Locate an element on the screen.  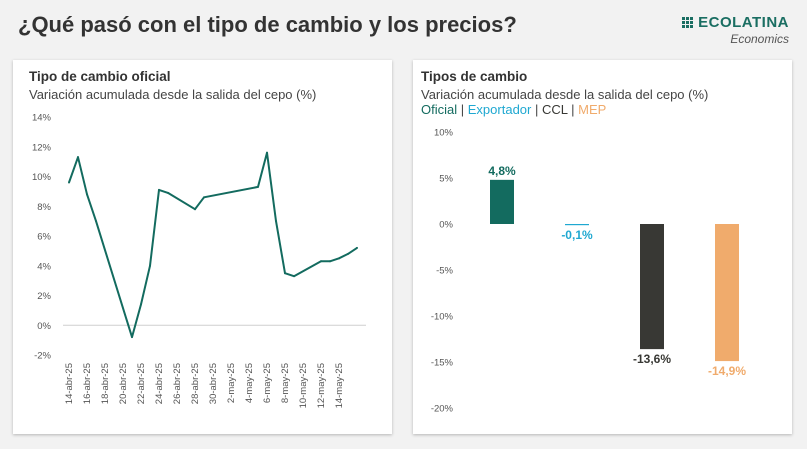
bar-mep is located at coordinates (727, 293).